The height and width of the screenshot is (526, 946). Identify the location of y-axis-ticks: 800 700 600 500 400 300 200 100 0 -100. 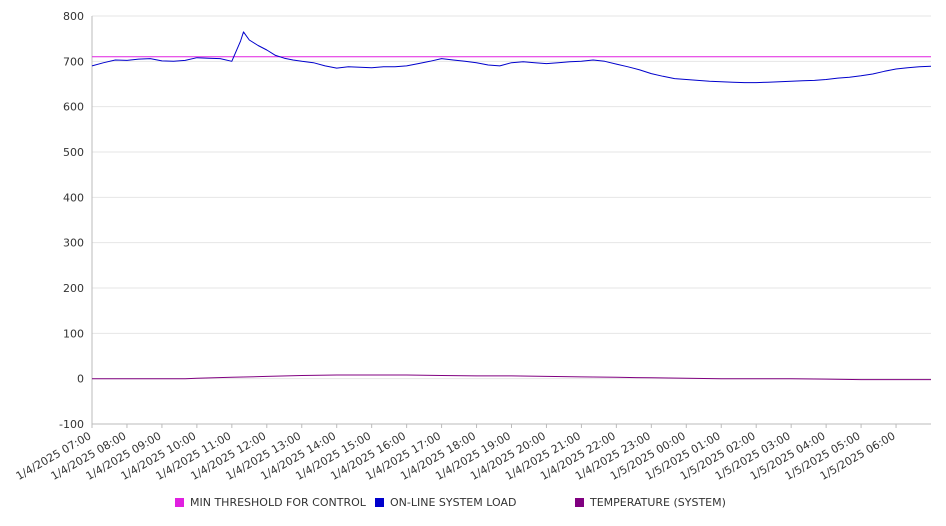
(71, 220).